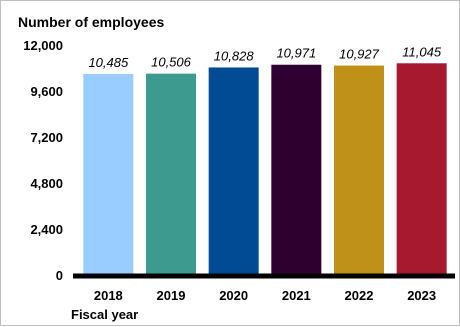 The image size is (460, 327). Describe the element at coordinates (43, 160) in the screenshot. I see `y-axis-ticks: 0 2,400 4,800 7,200 9,600 12,000` at that location.